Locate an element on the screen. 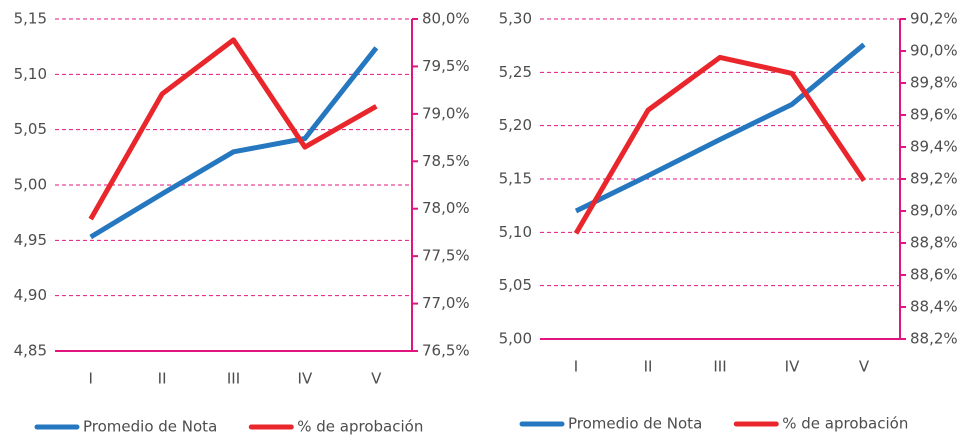 The width and height of the screenshot is (978, 437). y2-tick-label: 88,2% is located at coordinates (934, 339).